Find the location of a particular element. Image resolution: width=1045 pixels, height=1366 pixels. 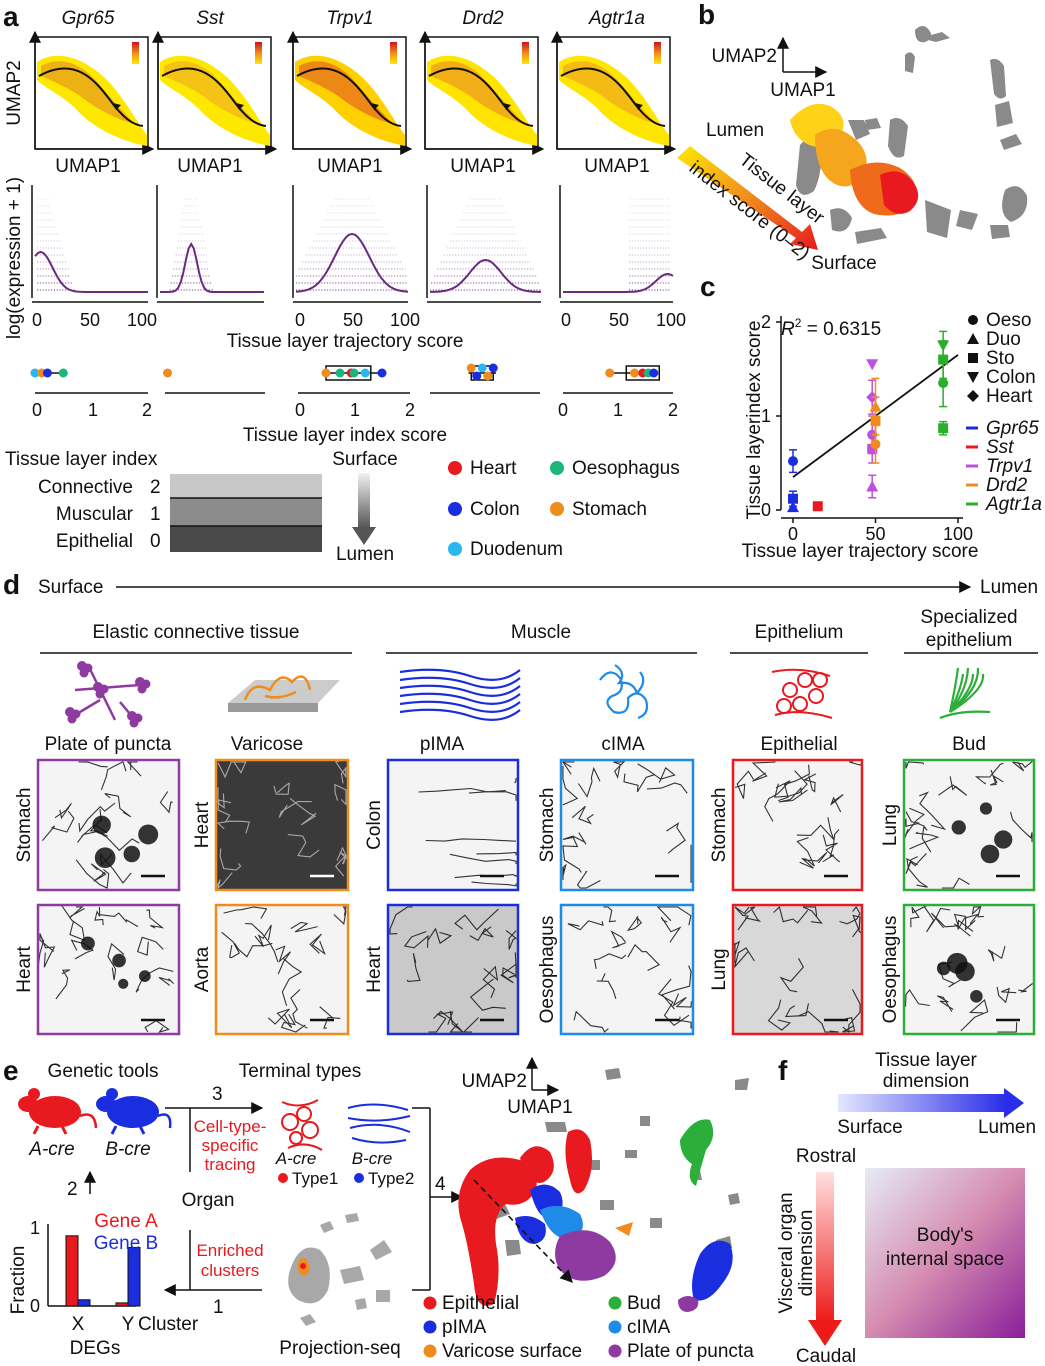

tick-label: 0 is located at coordinates (300, 320).